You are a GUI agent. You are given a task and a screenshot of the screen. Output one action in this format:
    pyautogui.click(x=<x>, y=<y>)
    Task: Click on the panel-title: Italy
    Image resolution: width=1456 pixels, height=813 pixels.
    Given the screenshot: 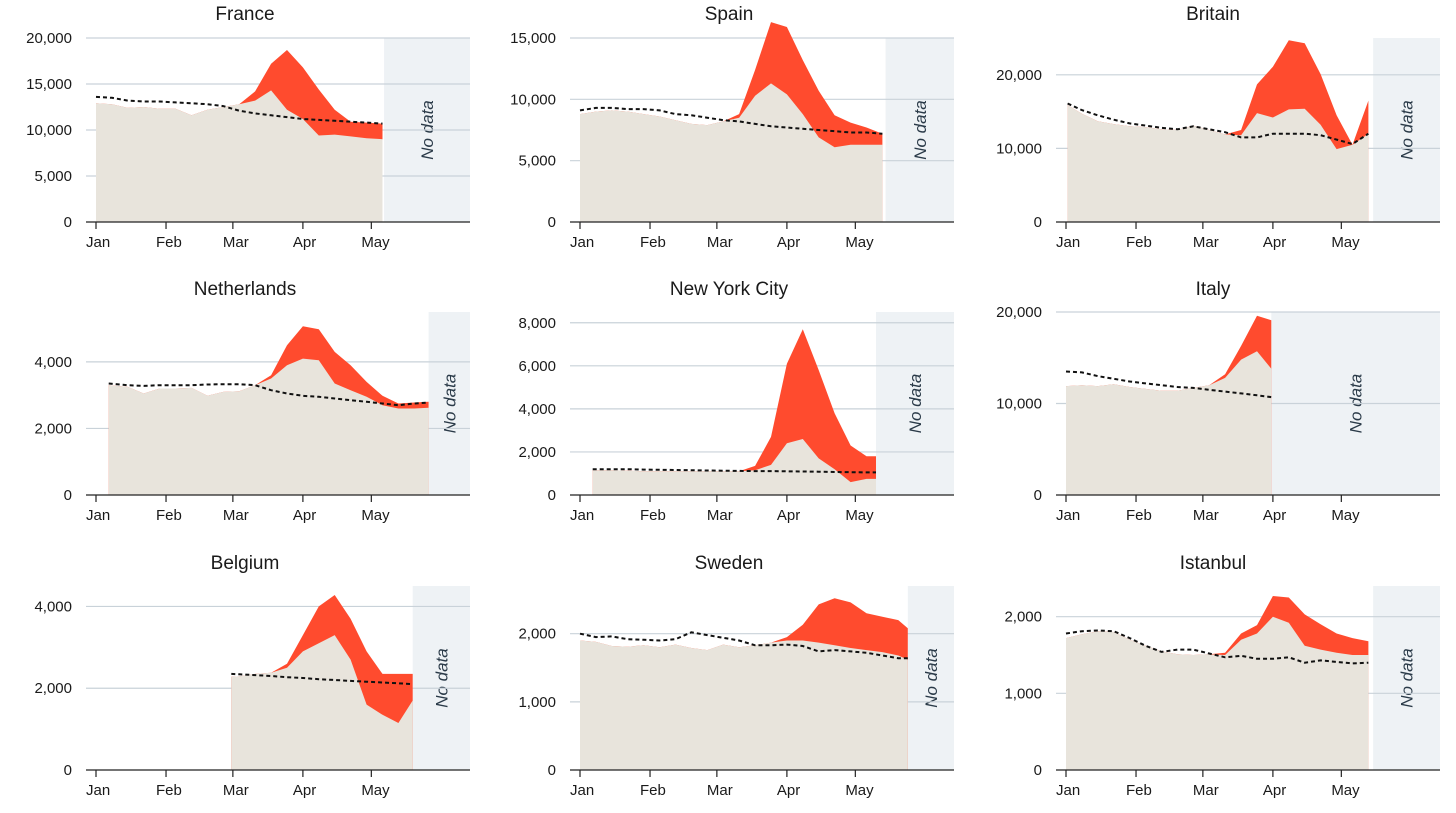 What is the action you would take?
    pyautogui.click(x=1213, y=289)
    